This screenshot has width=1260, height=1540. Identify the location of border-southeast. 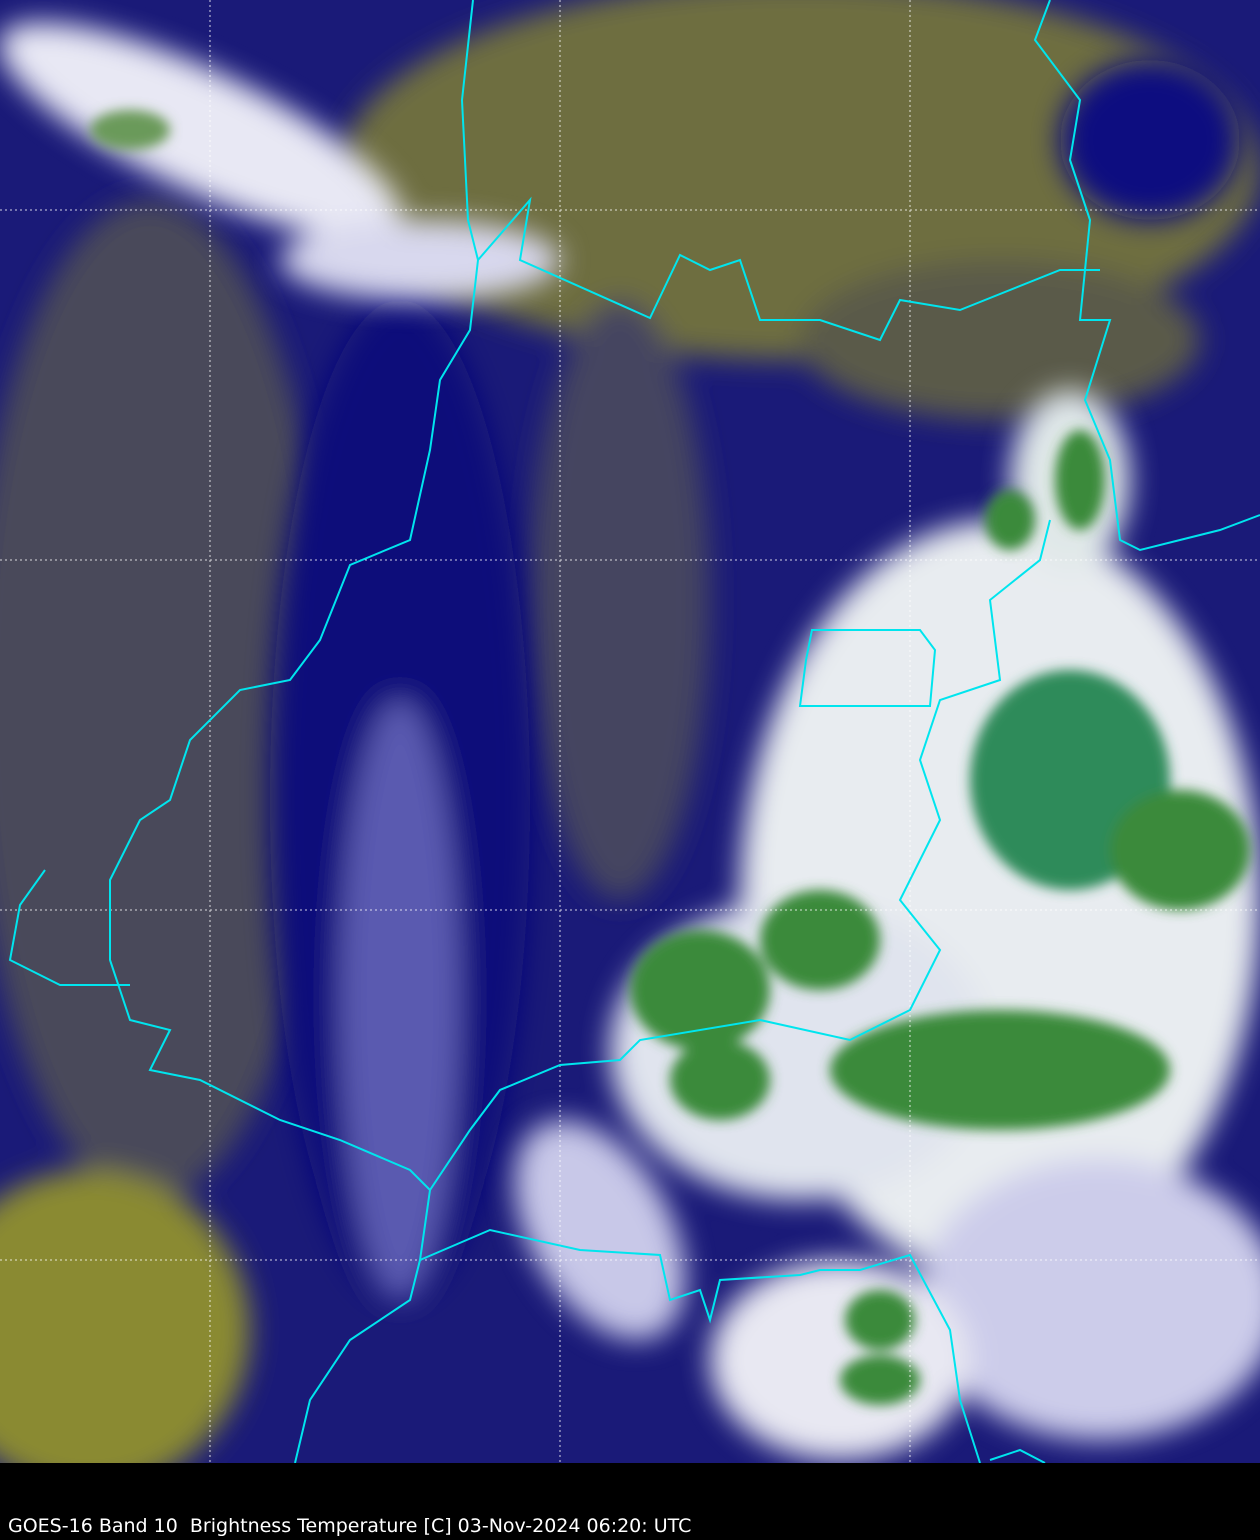
(1017, 1455).